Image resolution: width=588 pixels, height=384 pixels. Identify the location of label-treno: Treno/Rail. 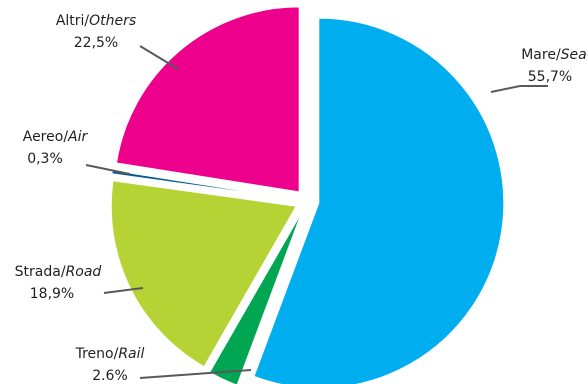
(110, 354).